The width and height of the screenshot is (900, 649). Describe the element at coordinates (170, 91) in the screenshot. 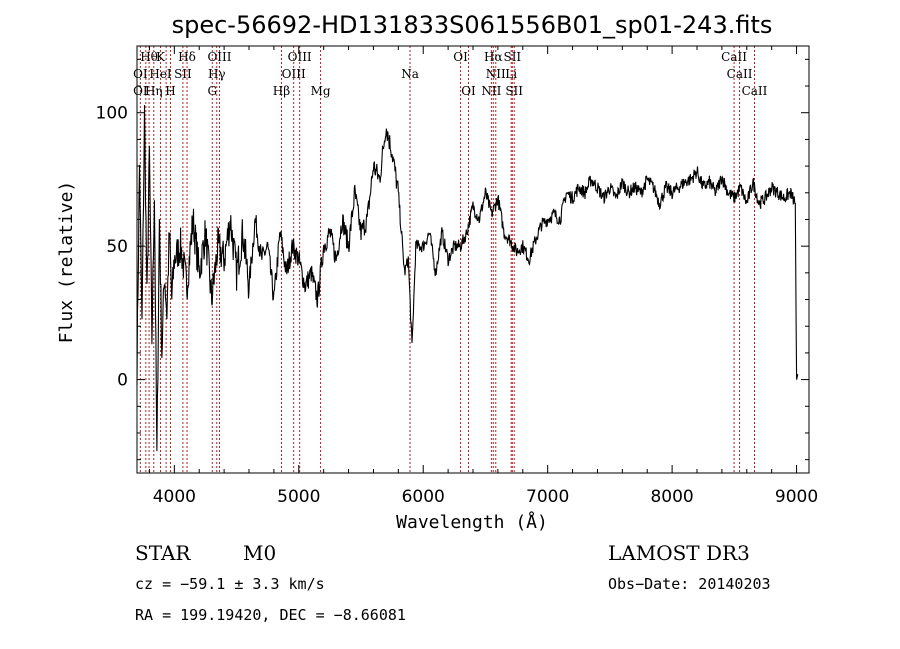

I see `line-label-r2-2: H` at that location.